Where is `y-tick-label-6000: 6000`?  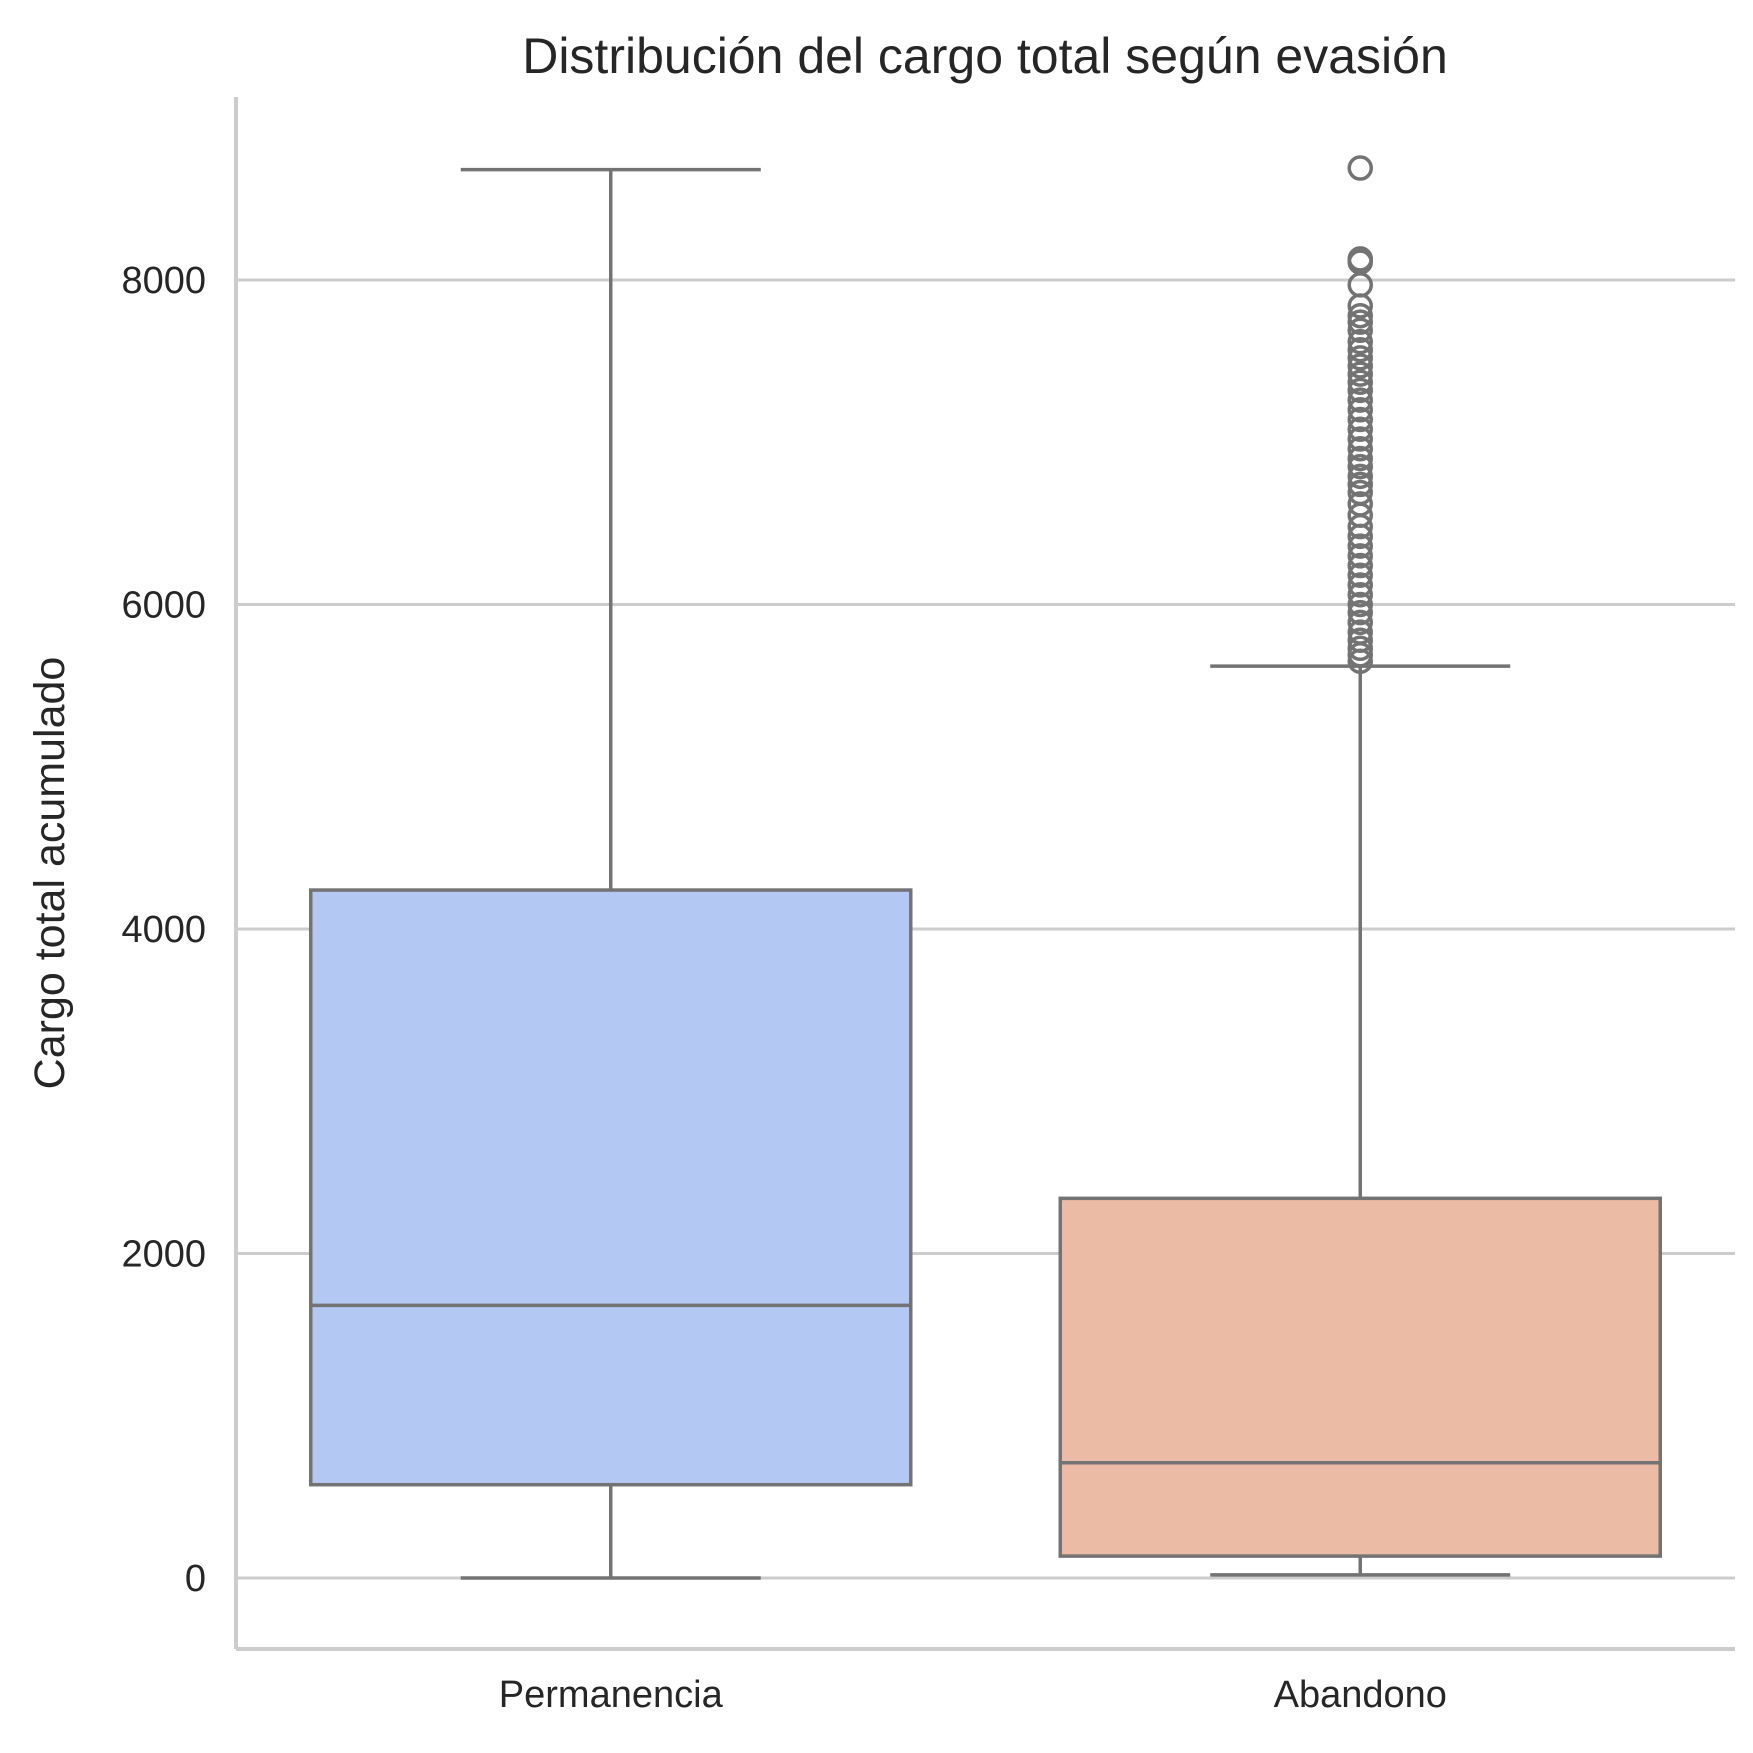 y-tick-label-6000: 6000 is located at coordinates (163, 606).